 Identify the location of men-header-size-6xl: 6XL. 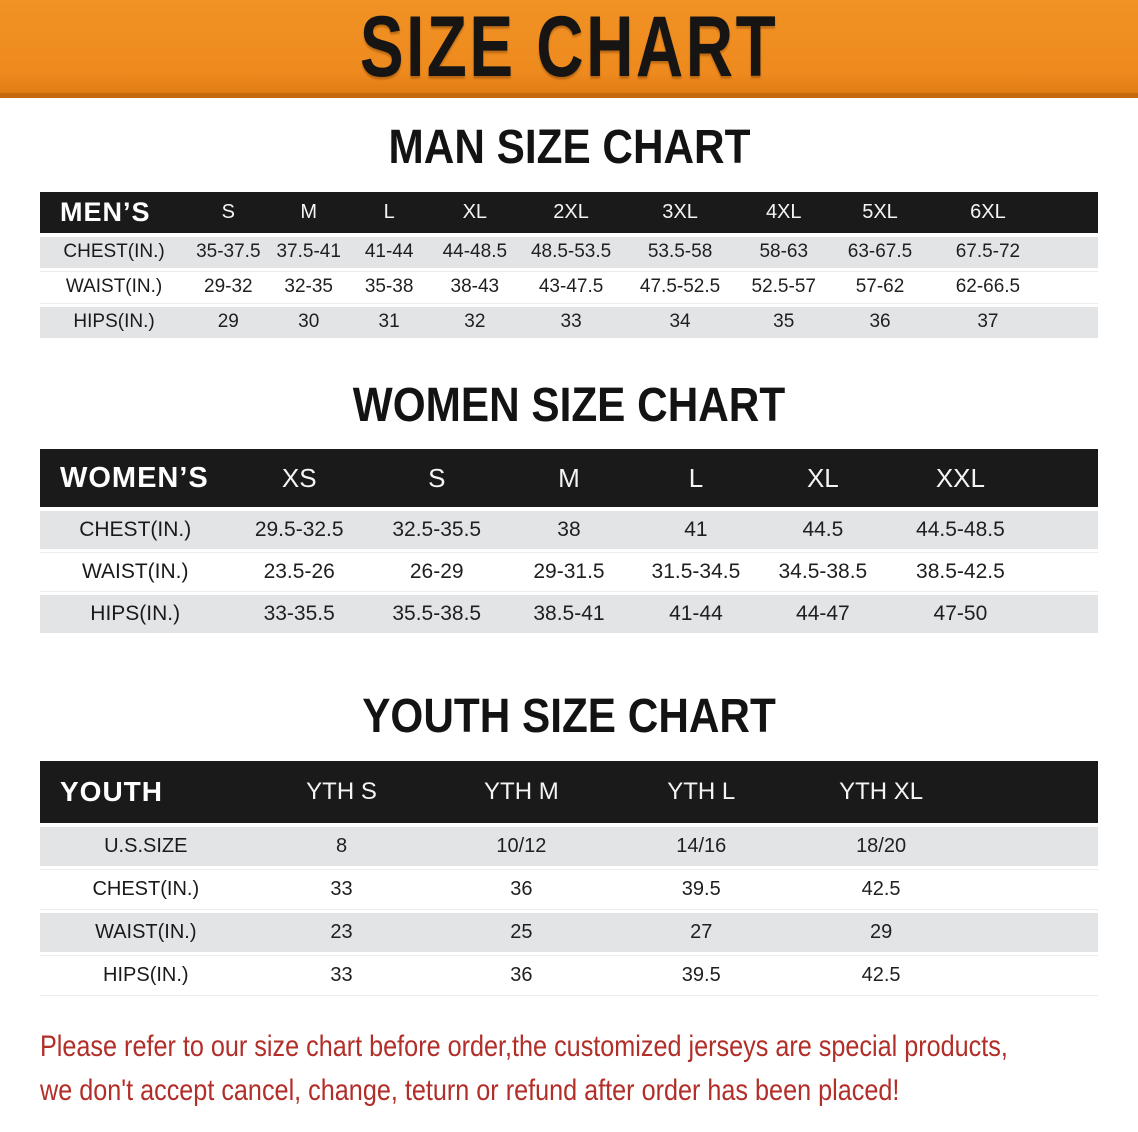
(988, 212).